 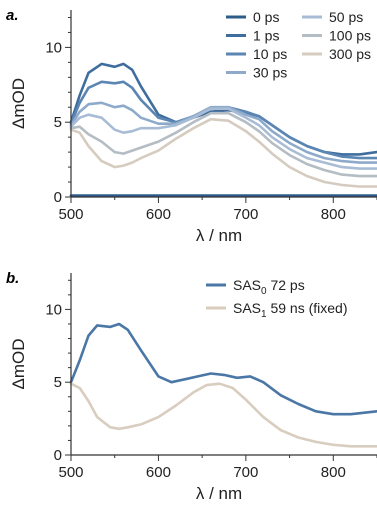 What do you see at coordinates (350, 54) in the screenshot?
I see `legend-label: 300 ps` at bounding box center [350, 54].